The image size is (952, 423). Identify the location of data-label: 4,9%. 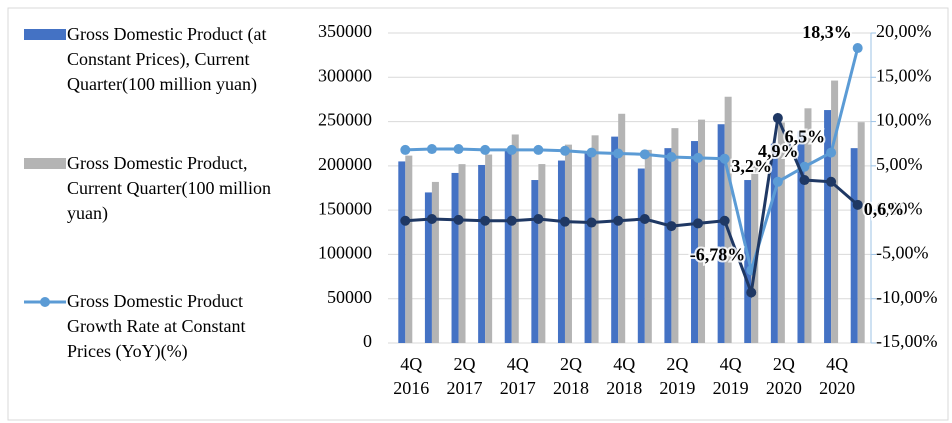
(778, 151).